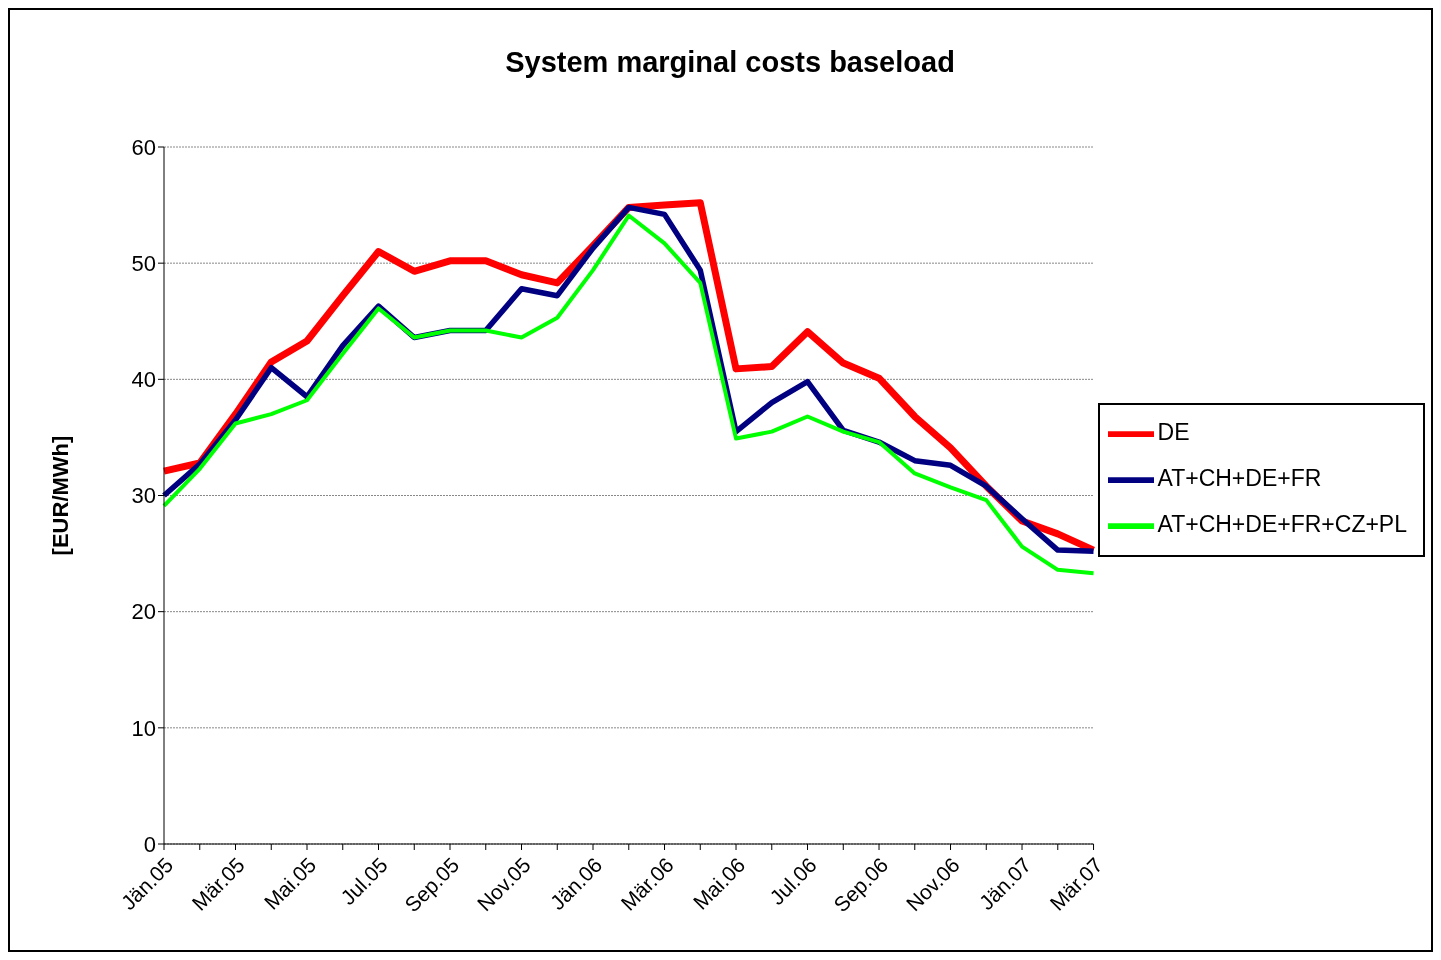 Image resolution: width=1441 pixels, height=960 pixels. Describe the element at coordinates (1239, 478) in the screenshot. I see `legend-label: AT+CH+DE+FR` at that location.